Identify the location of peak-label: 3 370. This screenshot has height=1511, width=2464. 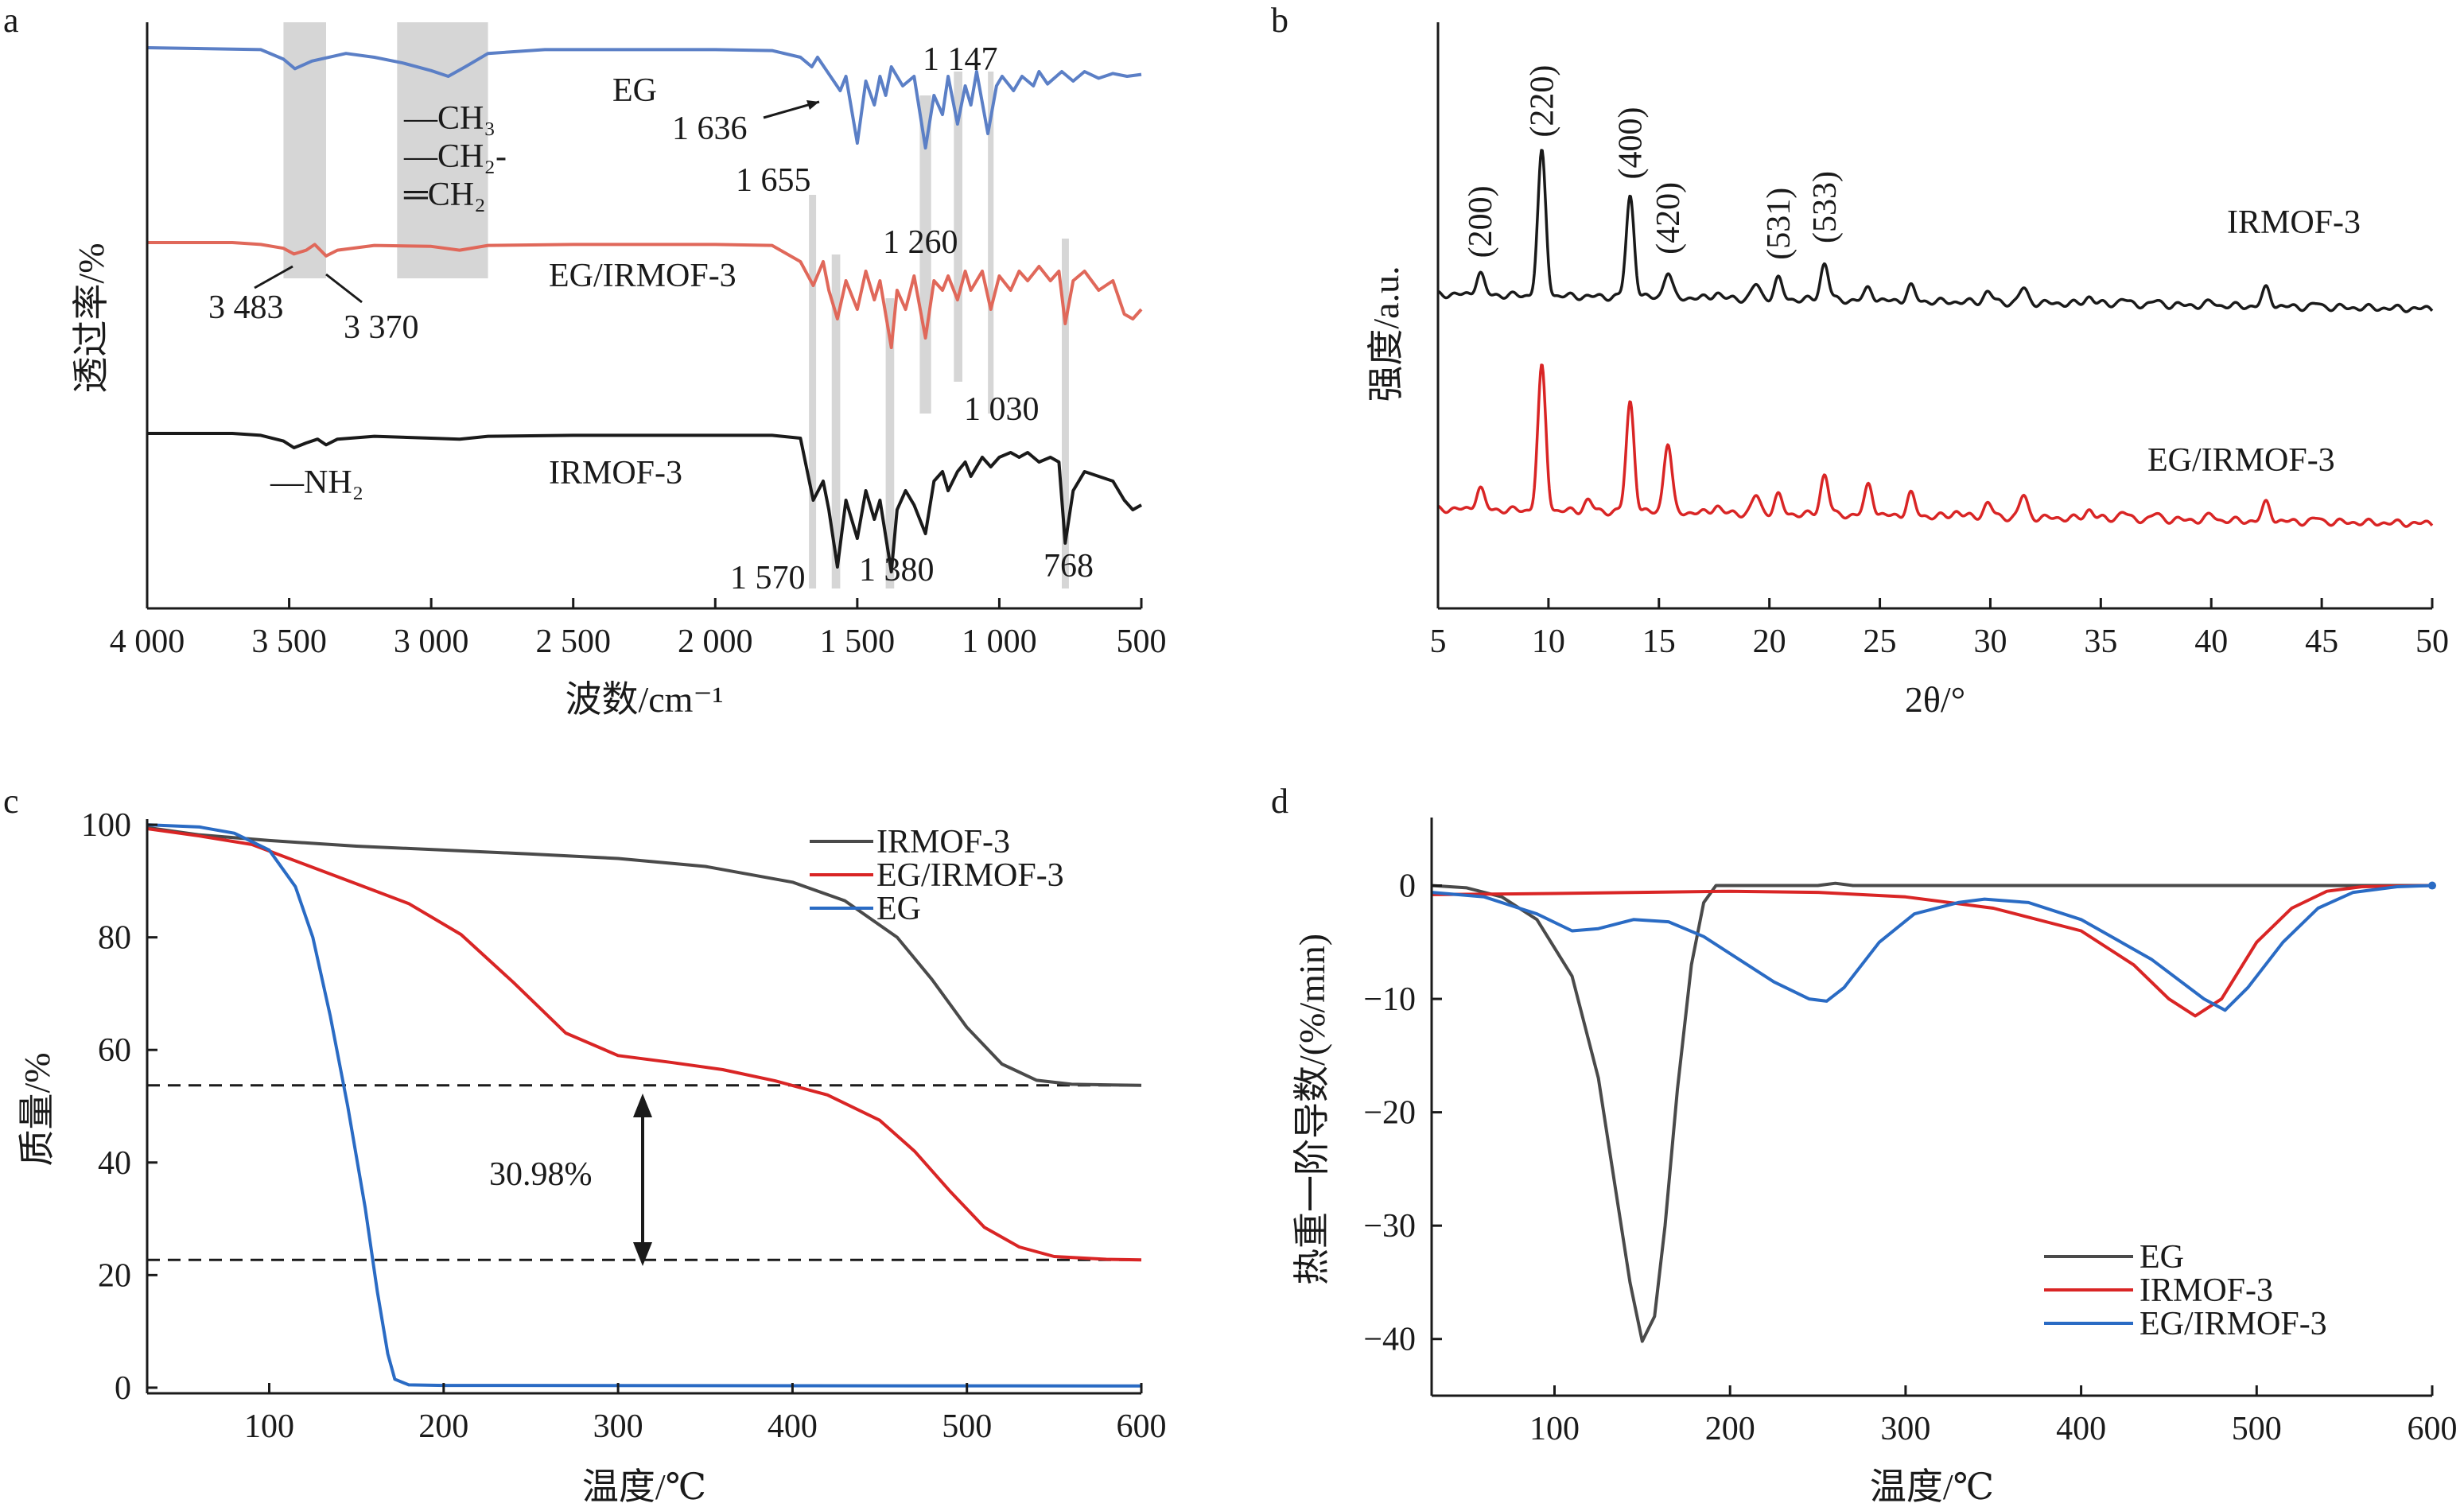
(381, 328).